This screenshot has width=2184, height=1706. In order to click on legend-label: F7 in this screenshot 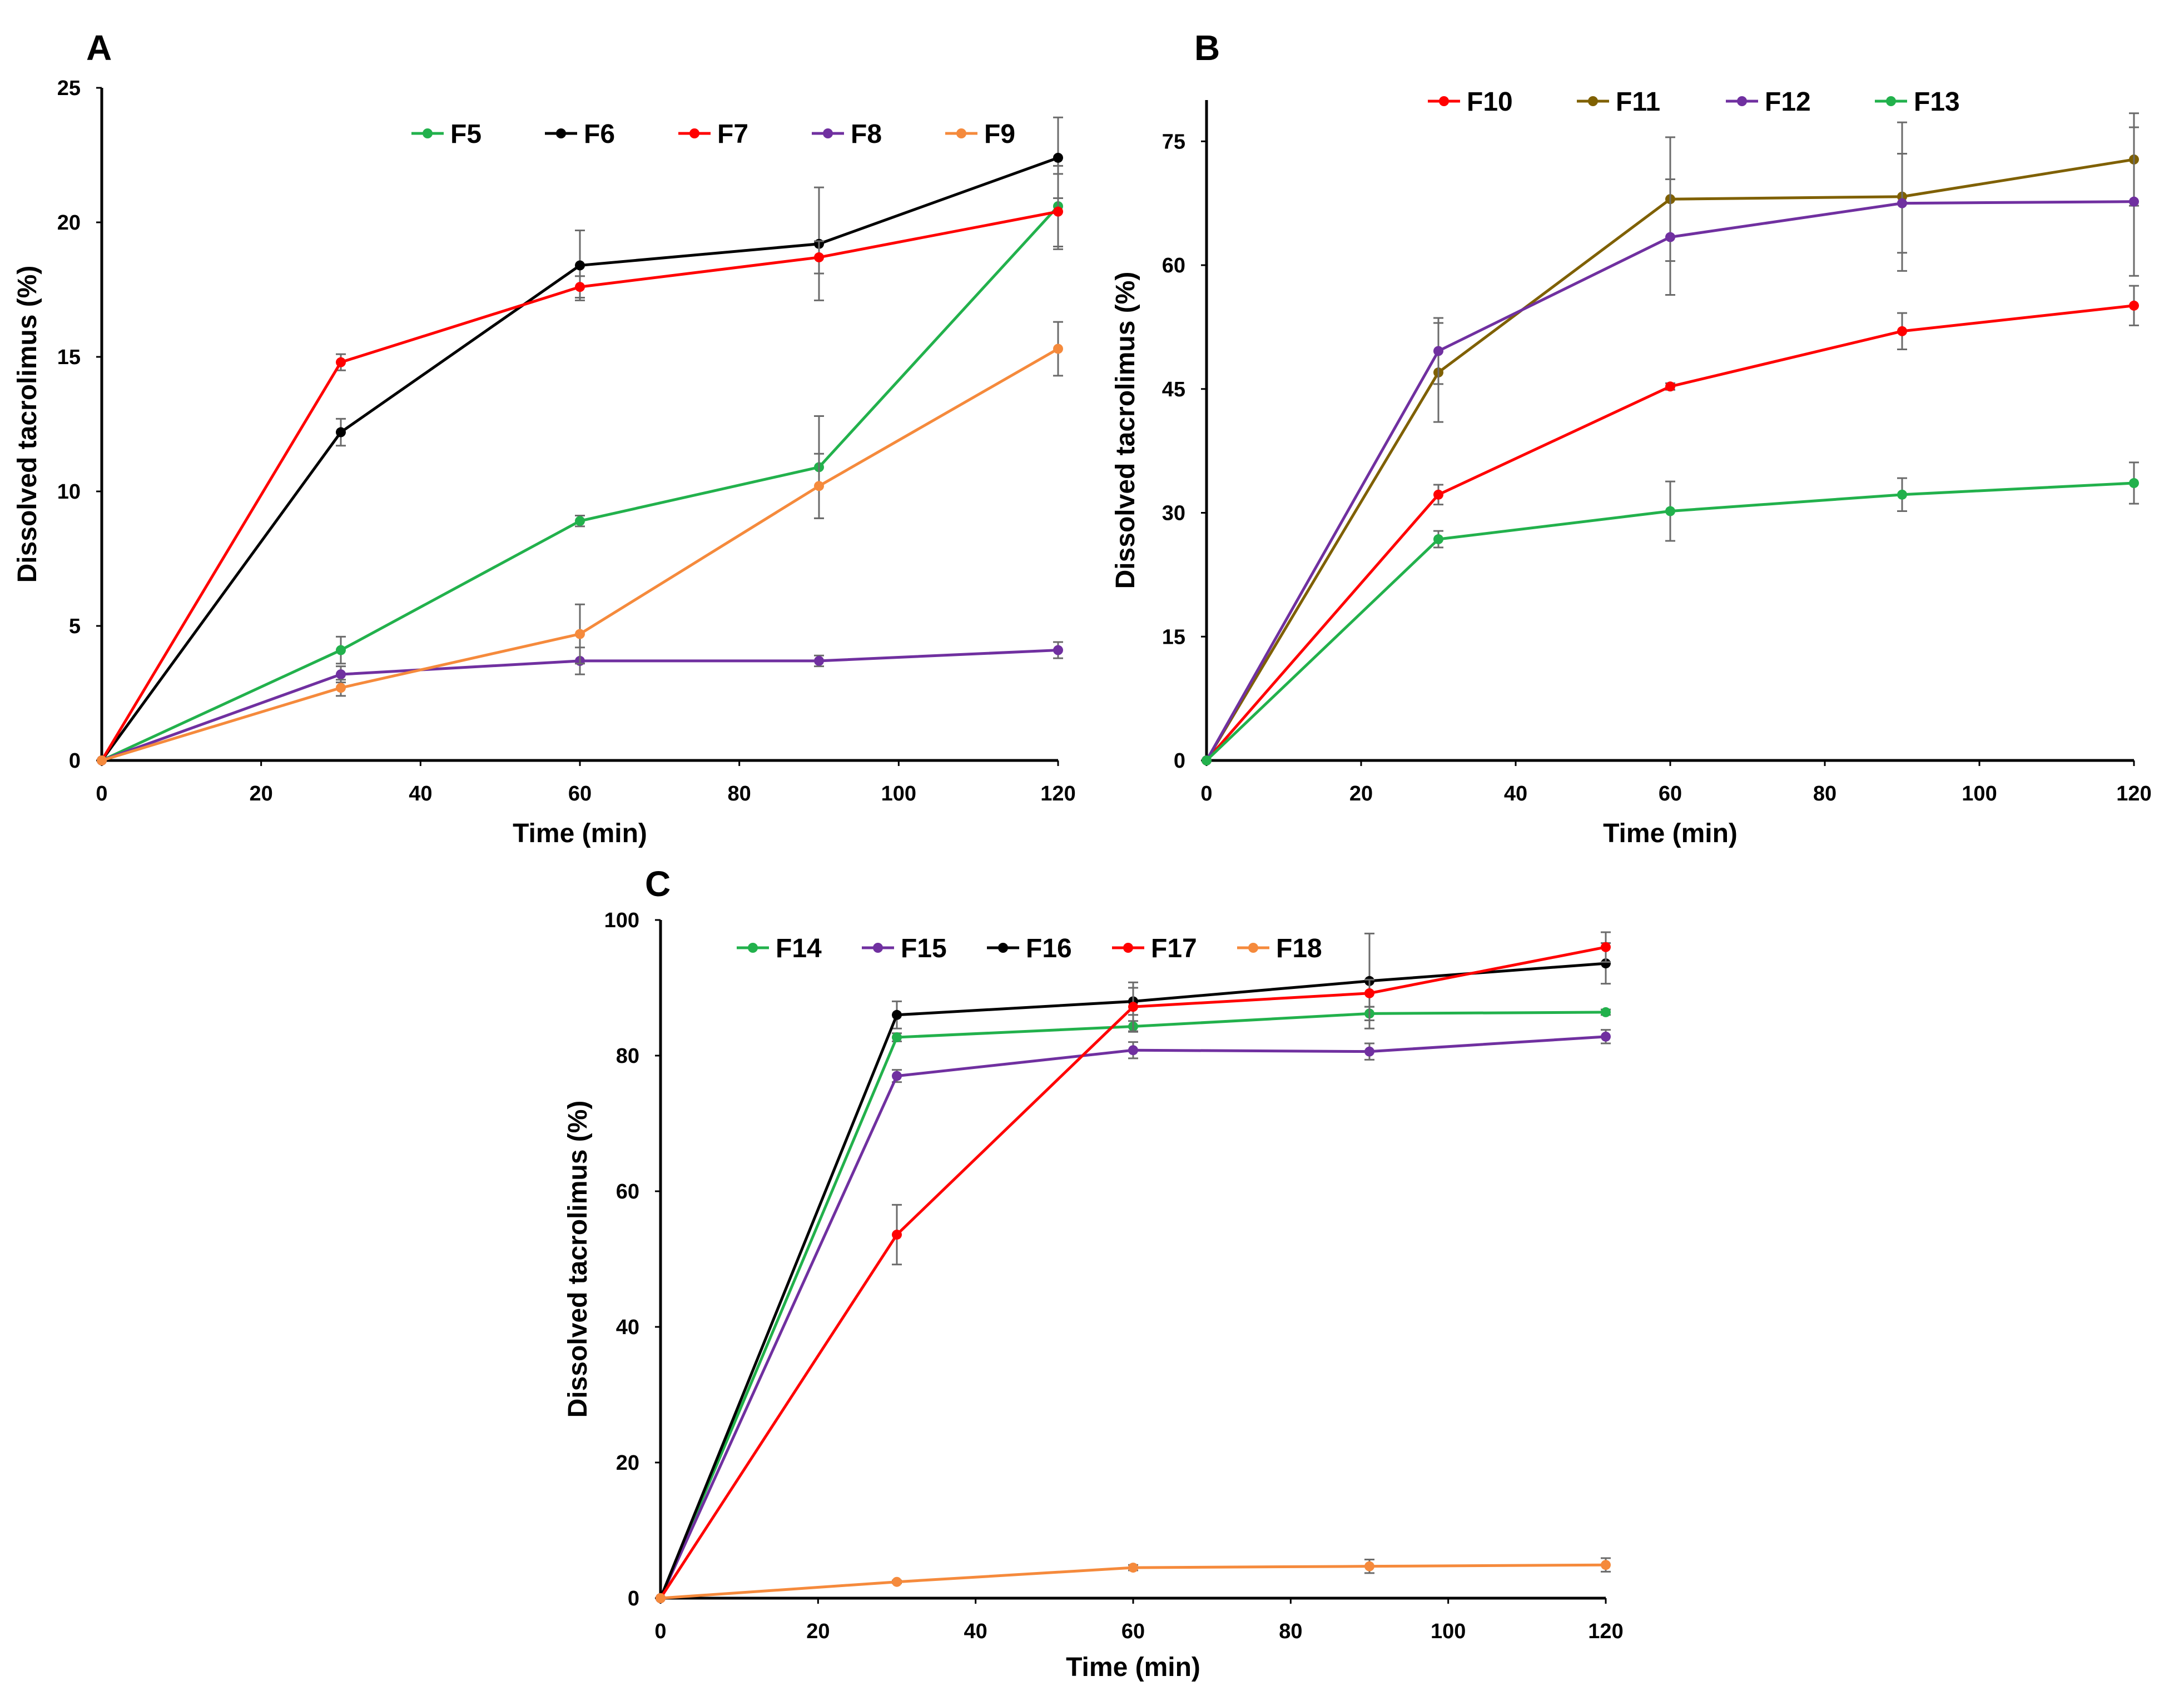, I will do `click(732, 134)`.